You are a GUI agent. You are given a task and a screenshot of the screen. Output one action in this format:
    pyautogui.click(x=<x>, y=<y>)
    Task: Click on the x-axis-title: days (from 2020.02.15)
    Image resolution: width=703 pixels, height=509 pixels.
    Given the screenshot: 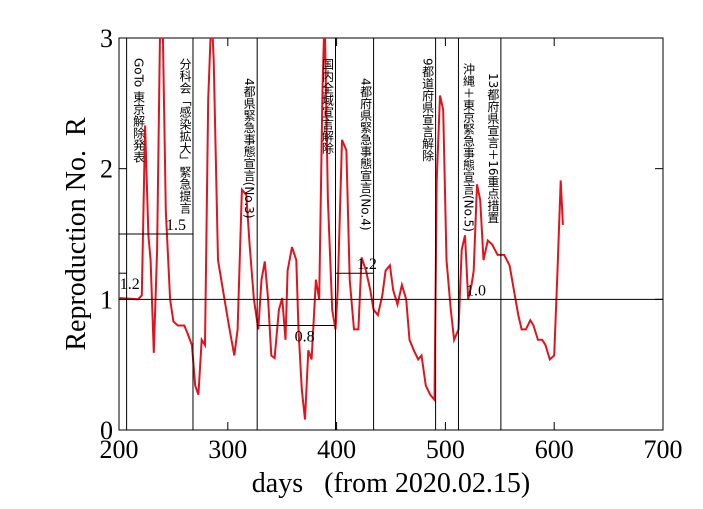 What is the action you would take?
    pyautogui.click(x=391, y=483)
    